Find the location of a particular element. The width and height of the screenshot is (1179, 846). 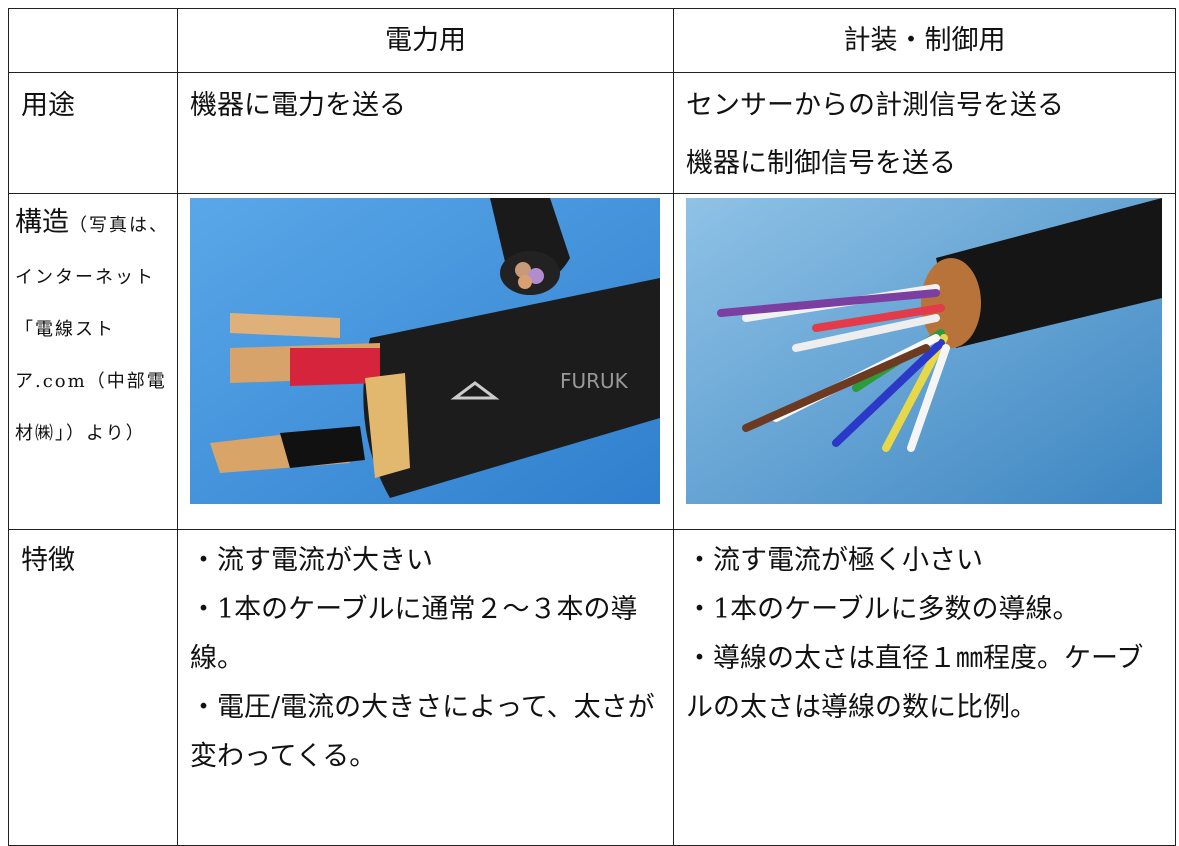

row-label: 用途 is located at coordinates (93, 133).